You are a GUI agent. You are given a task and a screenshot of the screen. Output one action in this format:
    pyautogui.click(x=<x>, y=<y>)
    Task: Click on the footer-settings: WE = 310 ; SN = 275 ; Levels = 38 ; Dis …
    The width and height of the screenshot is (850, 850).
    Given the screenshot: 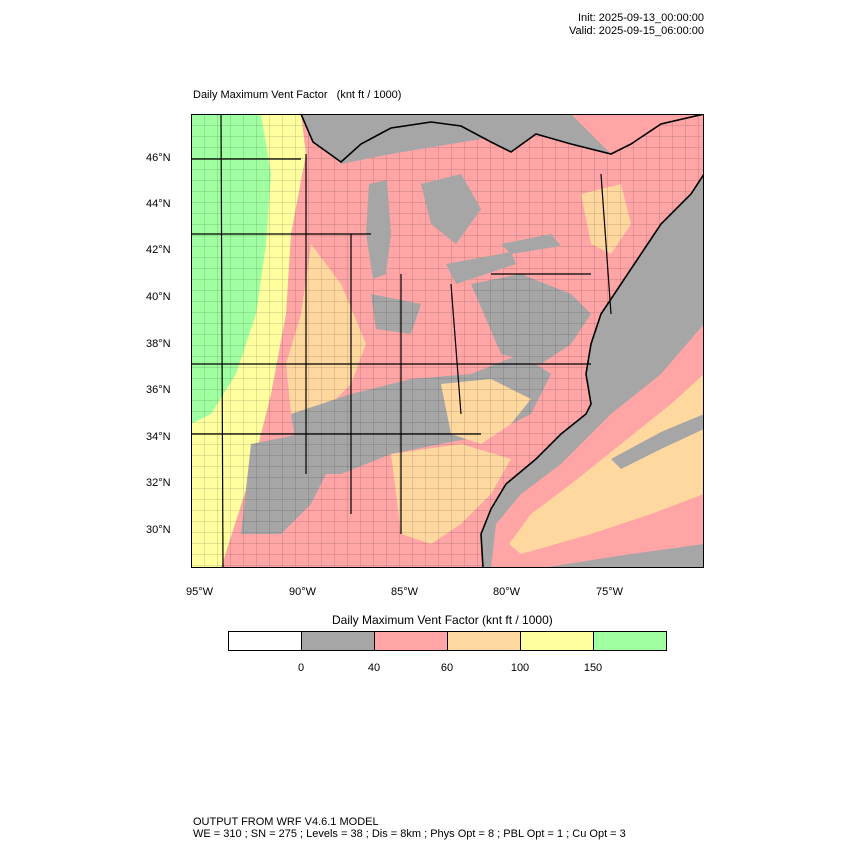 What is the action you would take?
    pyautogui.click(x=409, y=834)
    